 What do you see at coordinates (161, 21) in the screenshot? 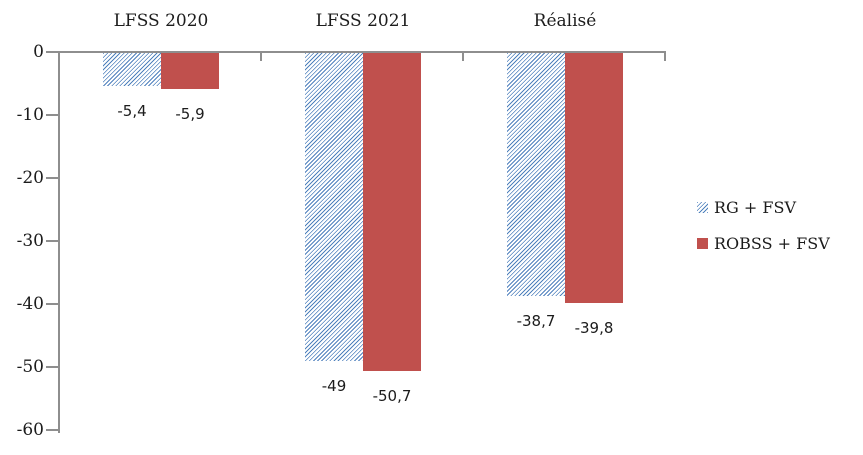
I see `category-label: LFSS 2020` at bounding box center [161, 21].